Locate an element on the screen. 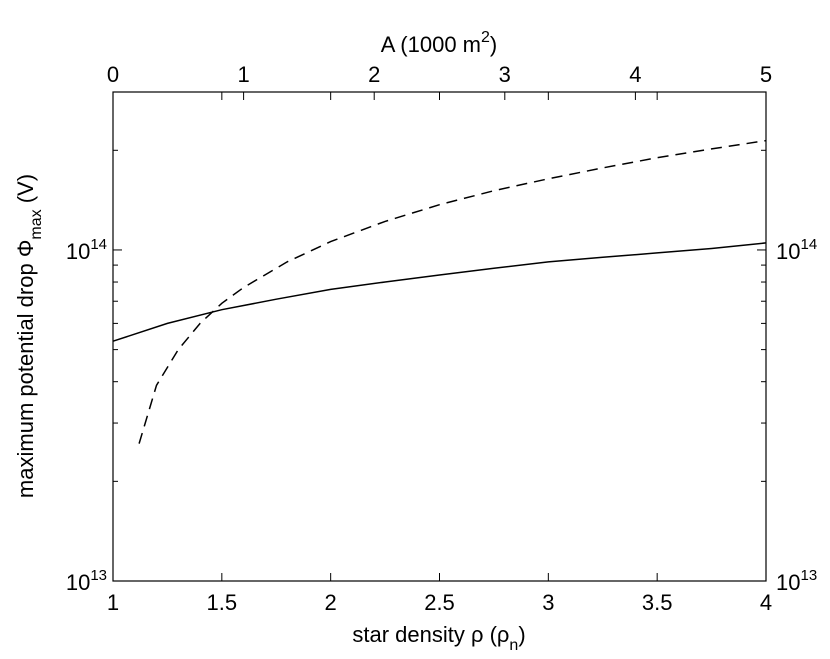 This screenshot has width=830, height=659. y-tick-label-right: 1013 is located at coordinates (796, 581).